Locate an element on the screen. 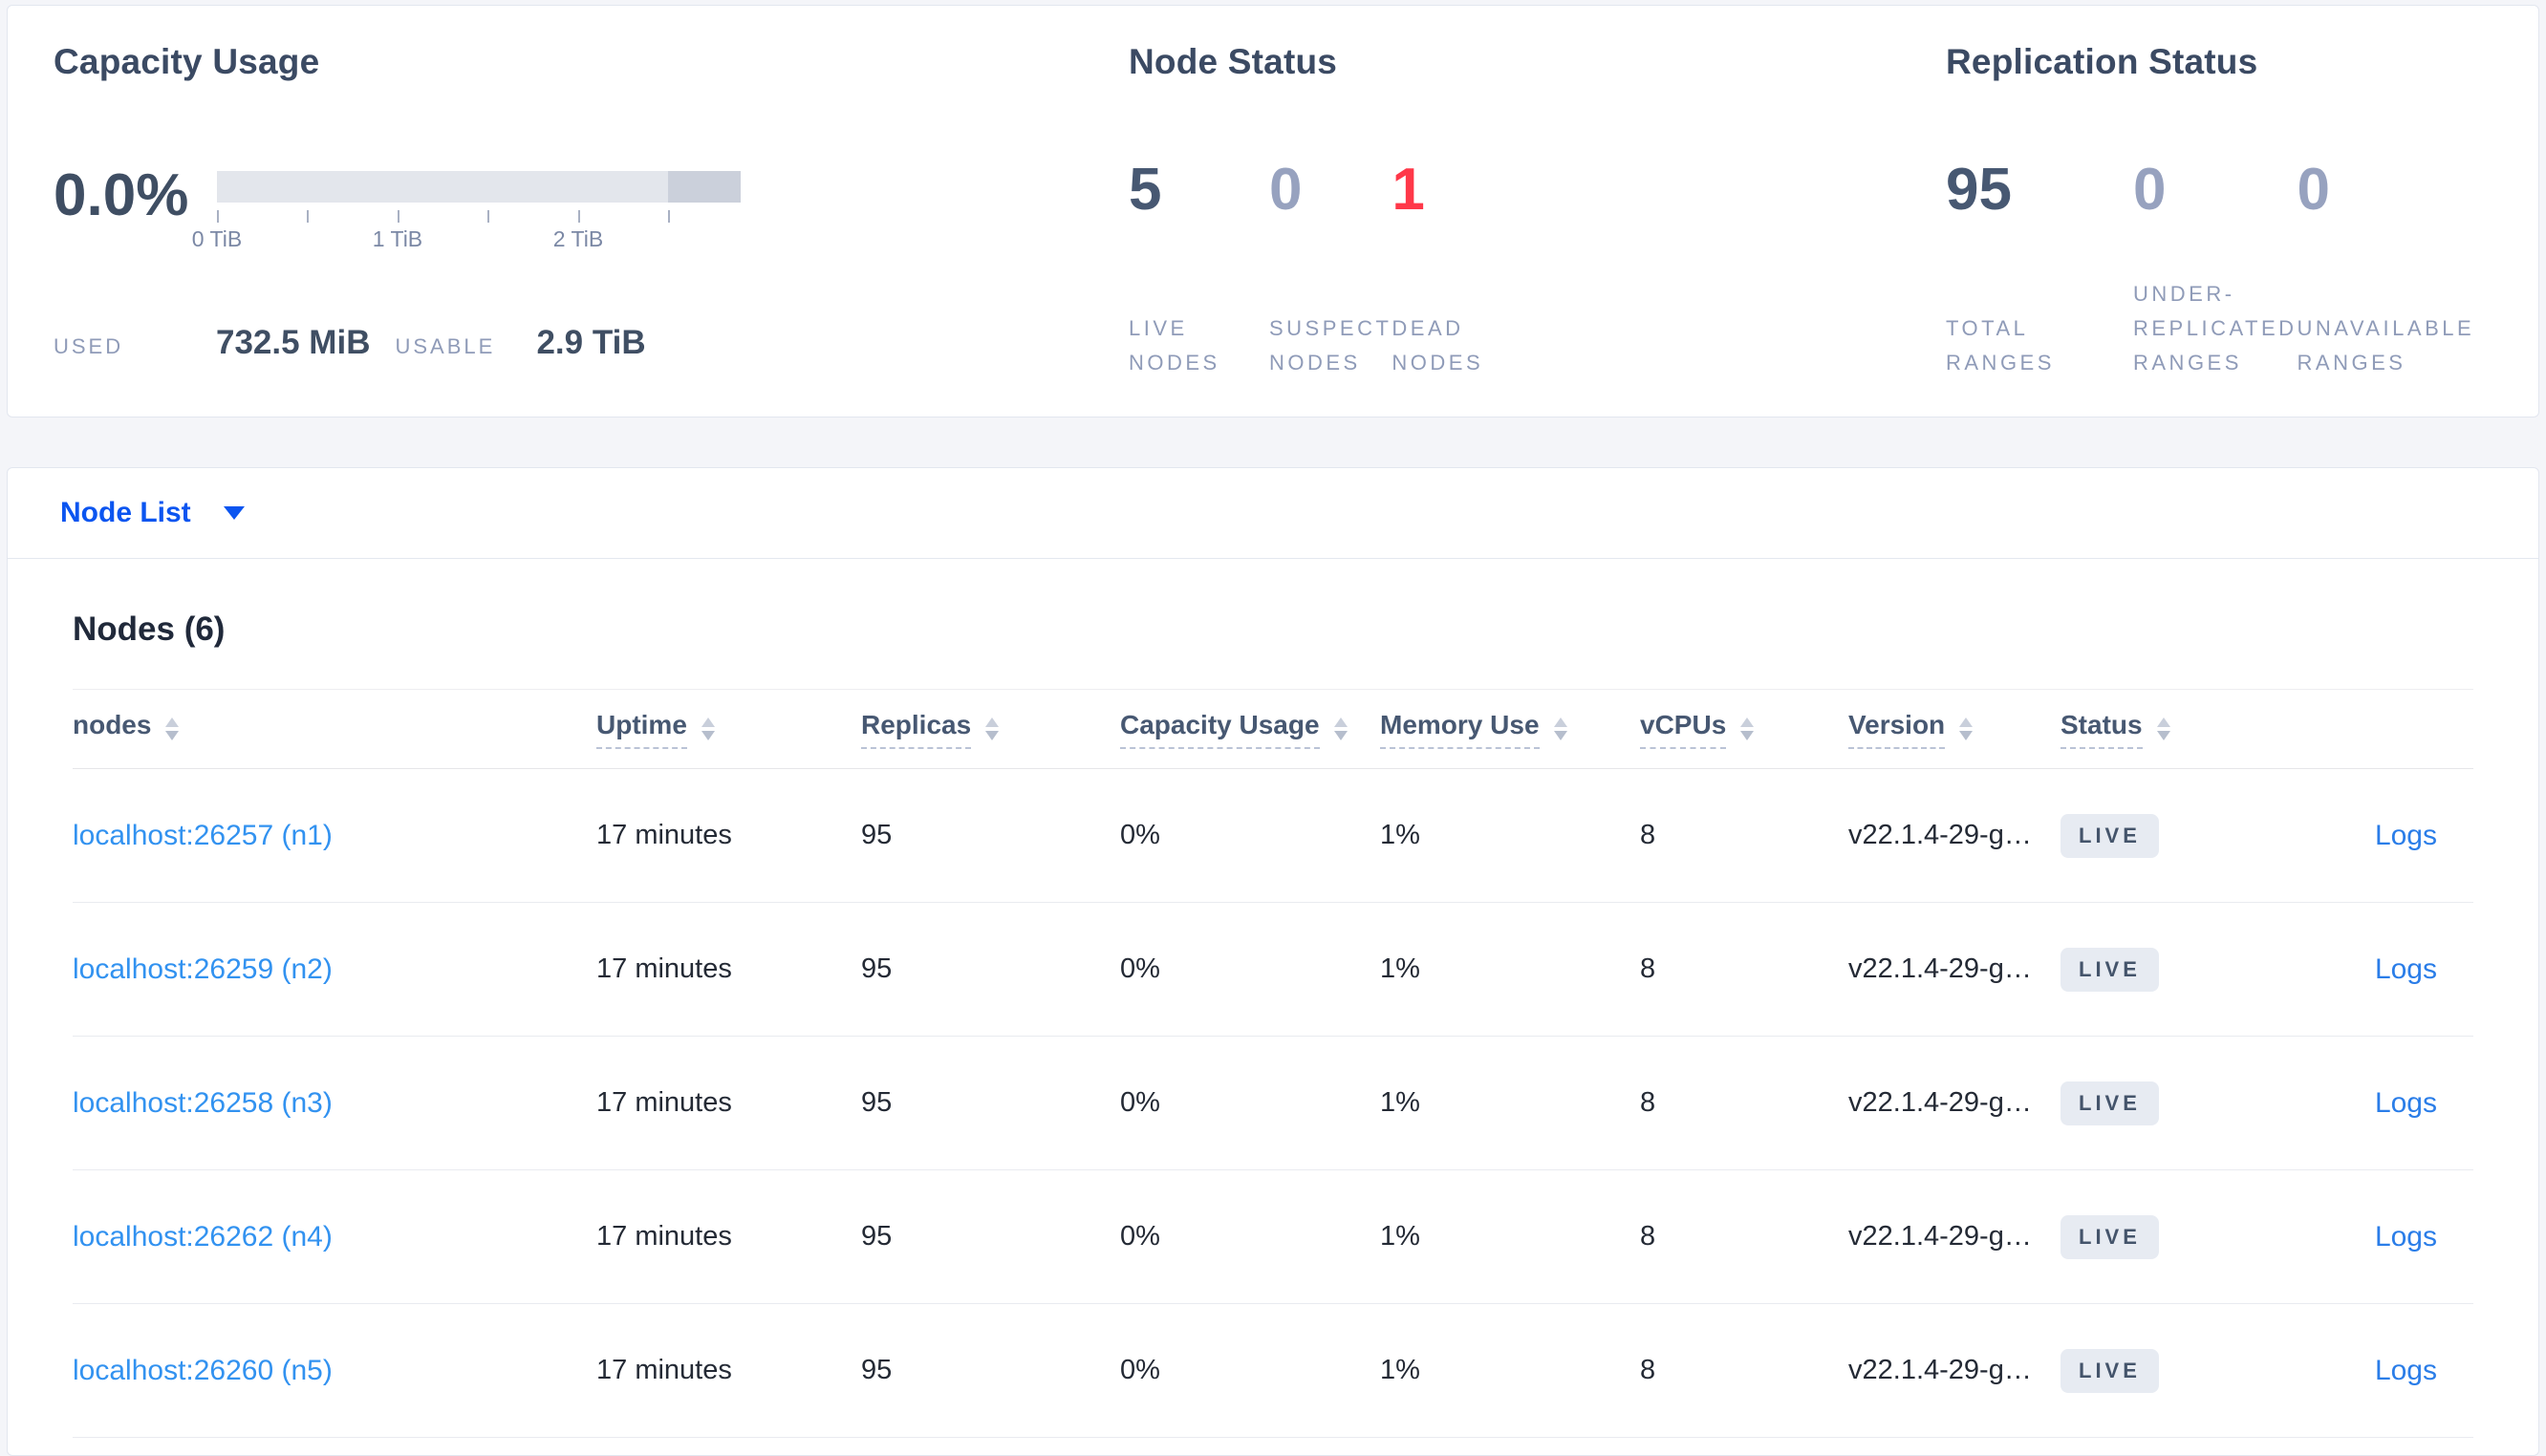 This screenshot has height=1456, width=2546. used-label: USED is located at coordinates (89, 346).